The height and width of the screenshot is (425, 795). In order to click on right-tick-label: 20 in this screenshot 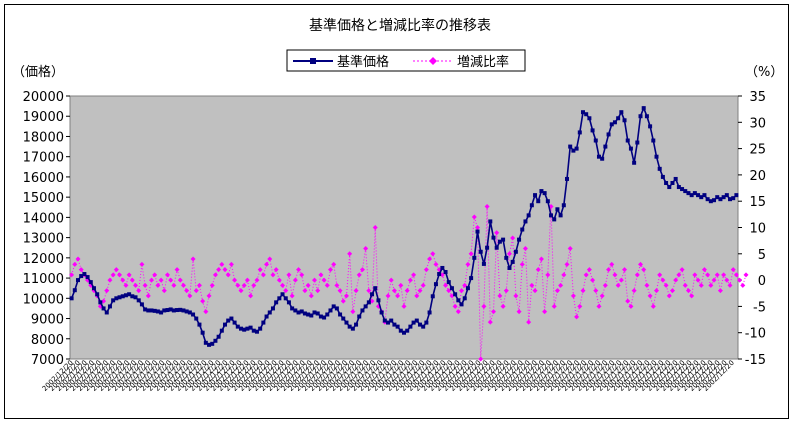, I will do `click(757, 176)`.